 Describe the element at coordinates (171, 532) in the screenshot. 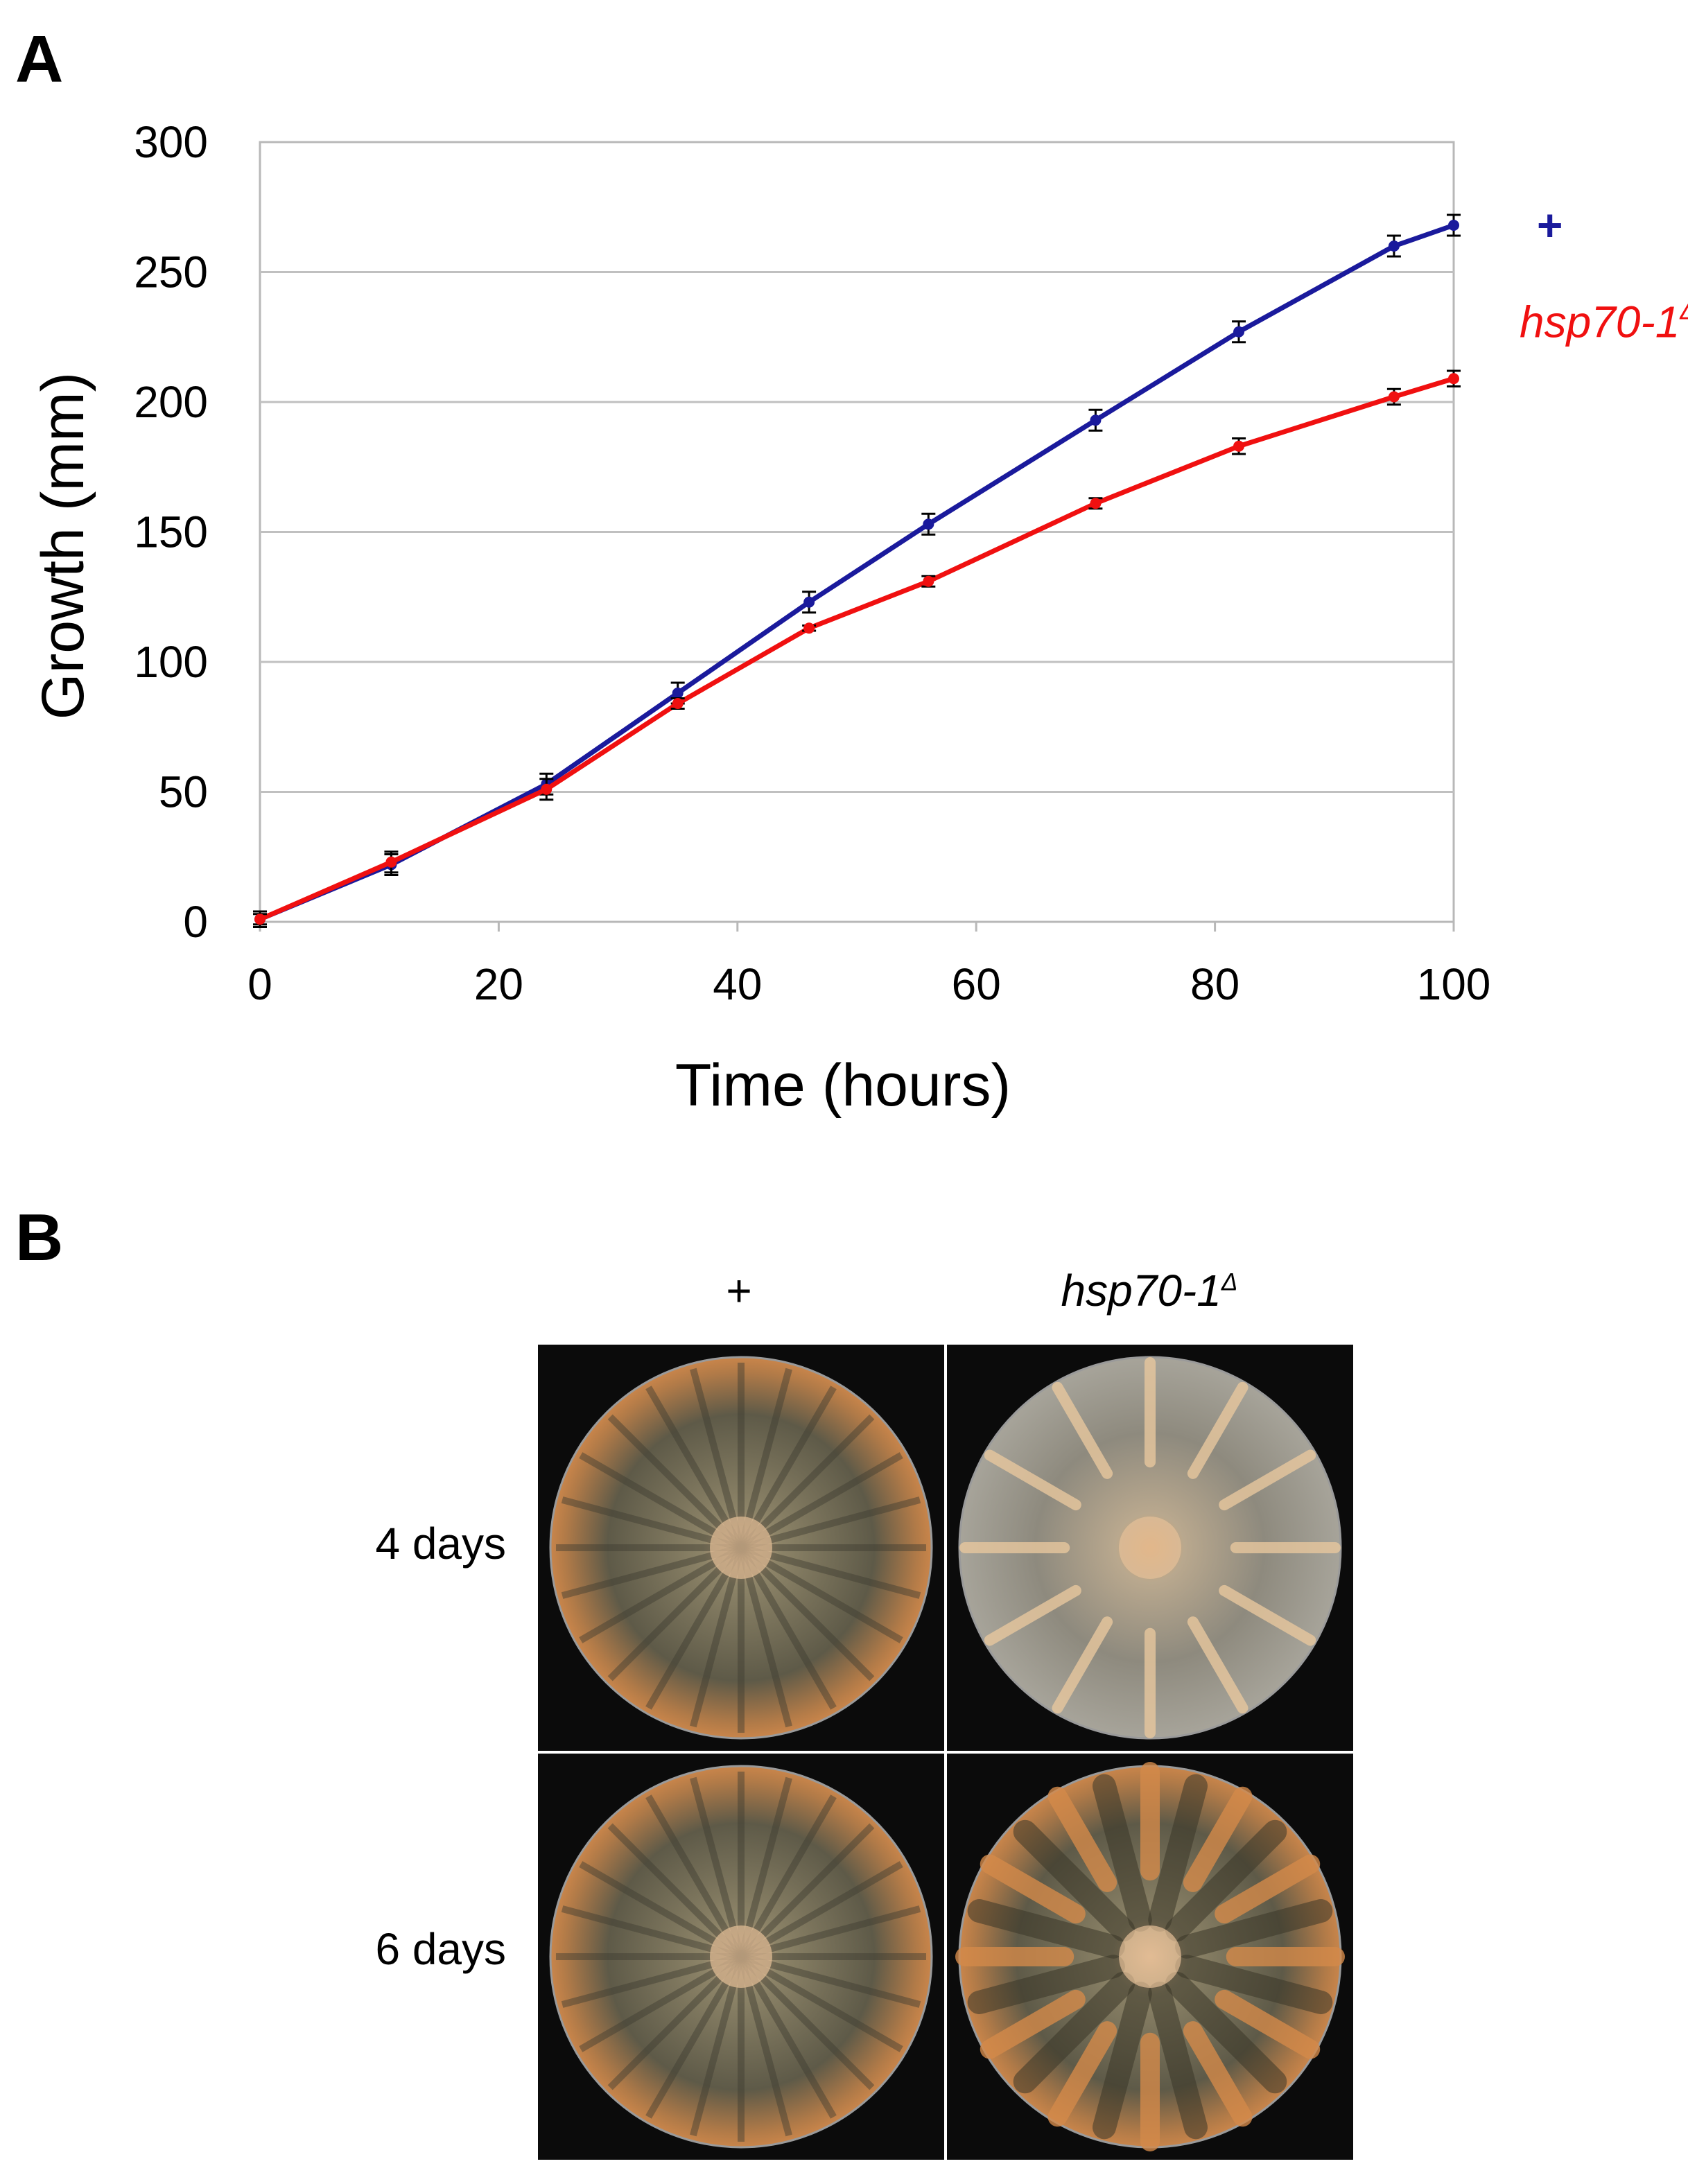

I see `y-tick-label: 150` at that location.